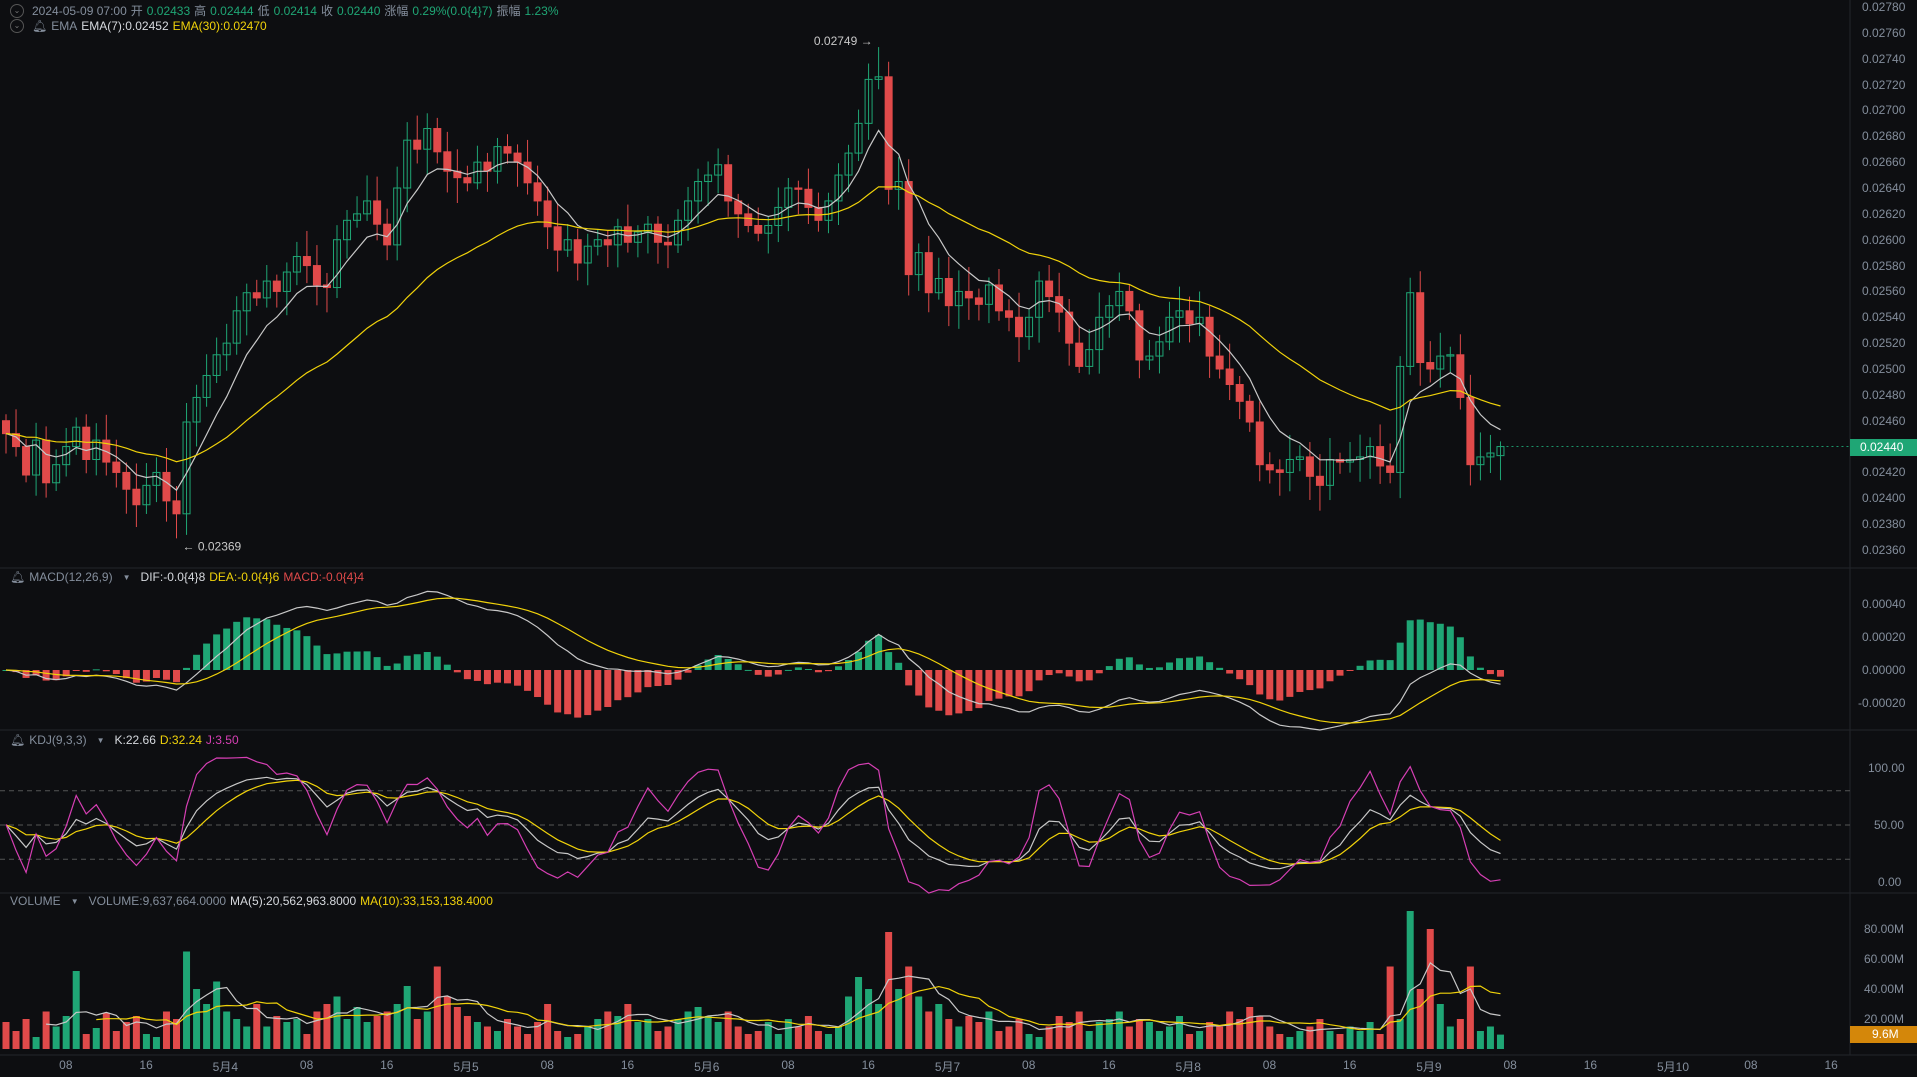  I want to click on volume-axis-tick: 40.00M, so click(1884, 989).